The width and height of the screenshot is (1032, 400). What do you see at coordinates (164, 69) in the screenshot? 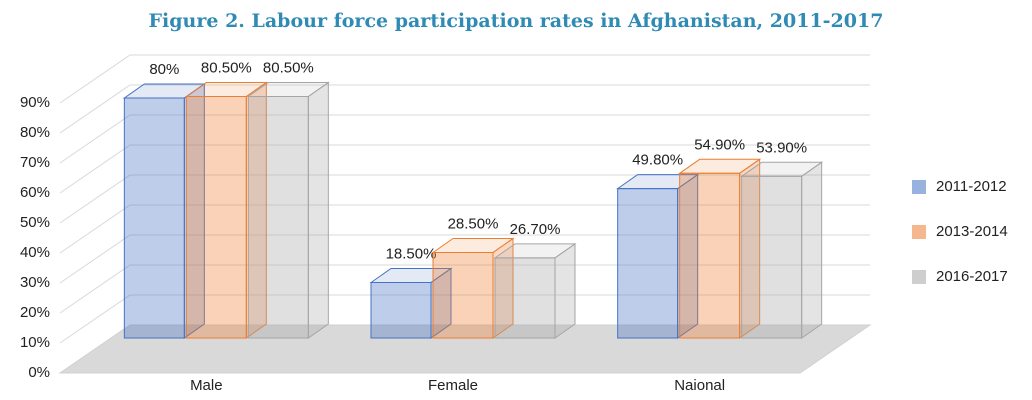
I see `value-label: 80%` at bounding box center [164, 69].